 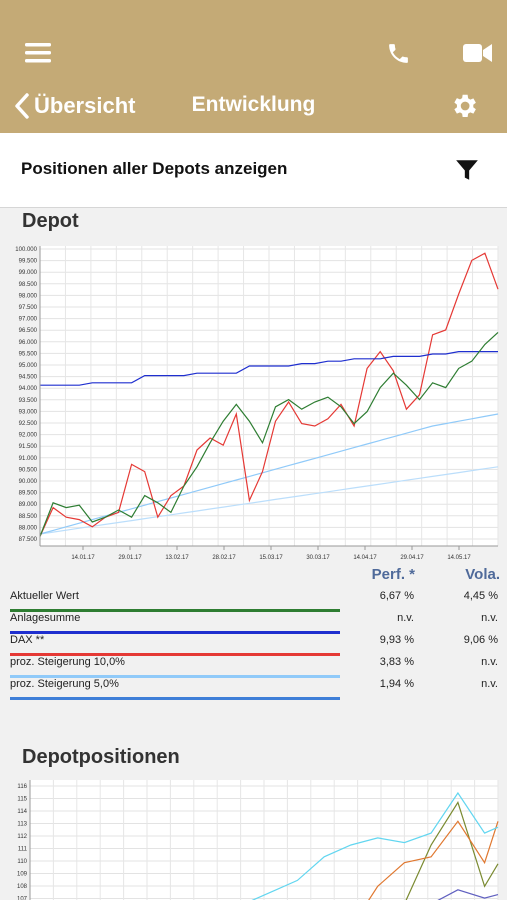 What do you see at coordinates (365, 558) in the screenshot?
I see `x-tick-label: 14.04.17` at bounding box center [365, 558].